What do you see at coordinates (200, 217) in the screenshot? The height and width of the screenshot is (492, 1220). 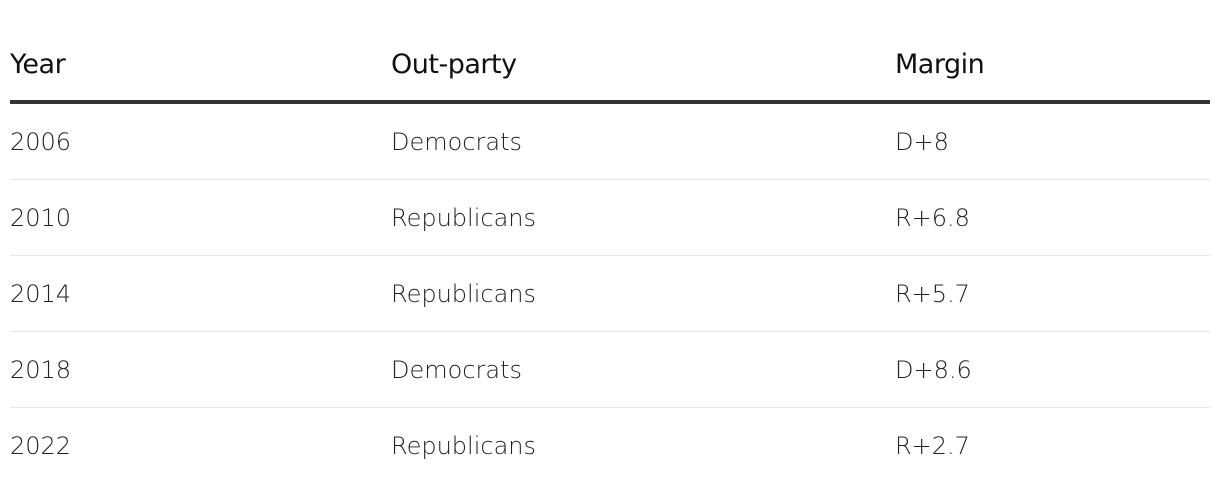 I see `table-cell: 2010` at bounding box center [200, 217].